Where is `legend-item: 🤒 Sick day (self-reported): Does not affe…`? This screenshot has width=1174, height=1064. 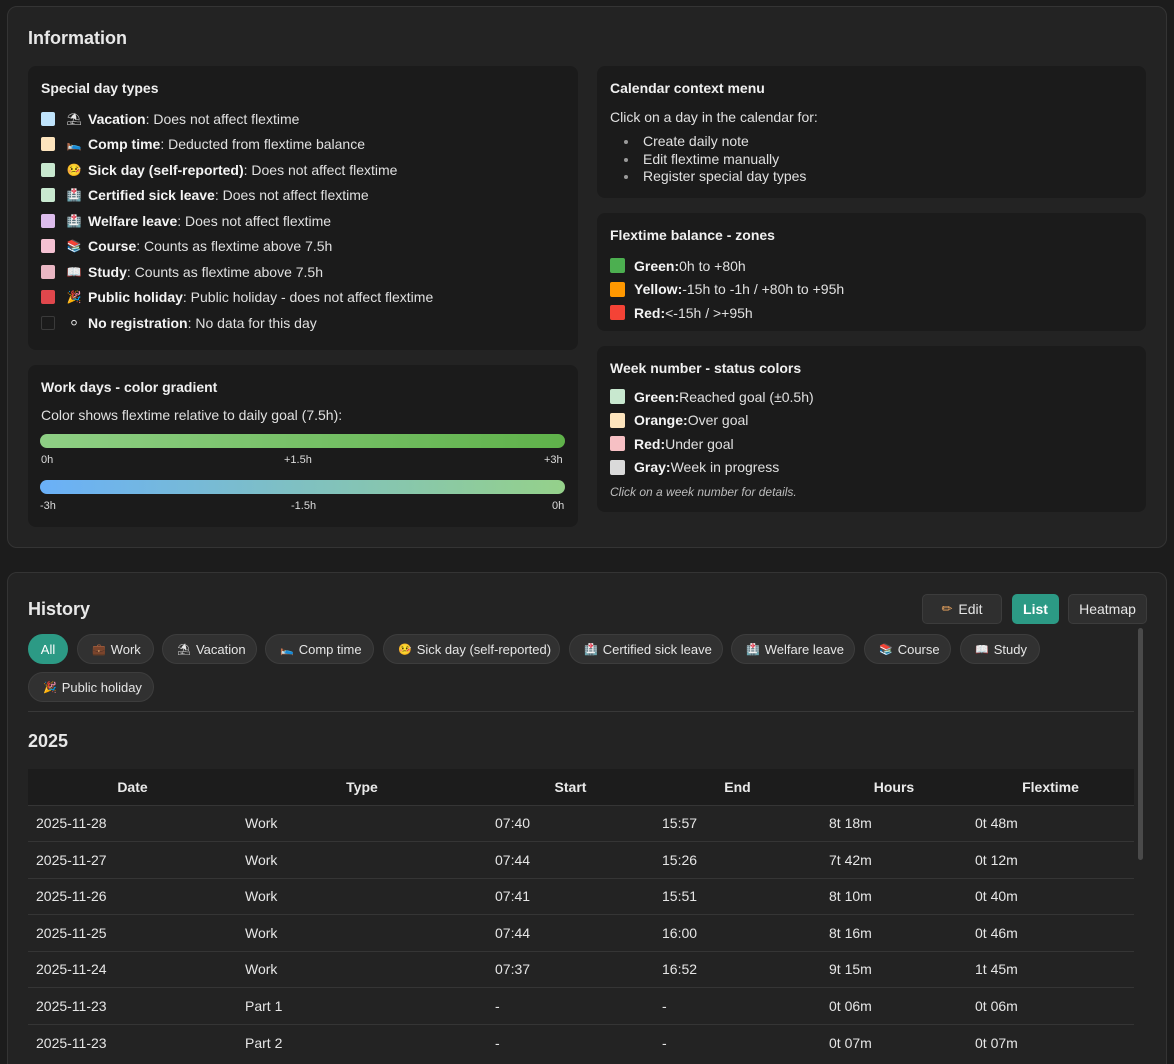
legend-item: 🤒 Sick day (self-reported): Does not affe… is located at coordinates (237, 170).